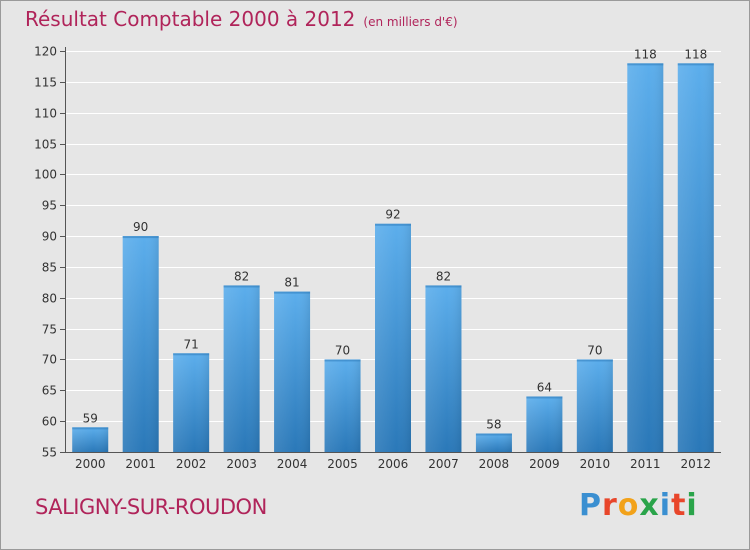  Describe the element at coordinates (49, 206) in the screenshot. I see `y-tick-label: 95` at that location.